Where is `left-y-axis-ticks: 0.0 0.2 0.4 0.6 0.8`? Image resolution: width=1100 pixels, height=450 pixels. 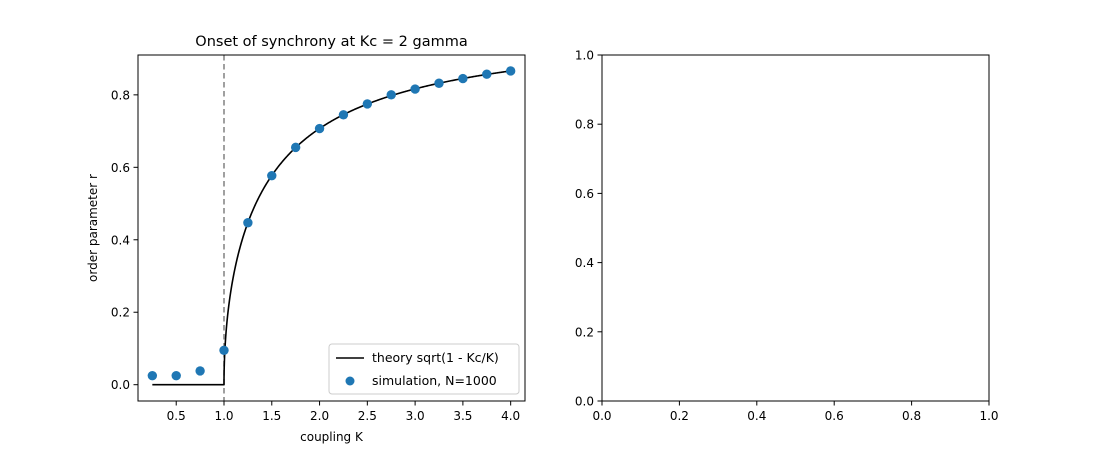
left-y-axis-ticks: 0.0 0.2 0.4 0.6 0.8 is located at coordinates (124, 240).